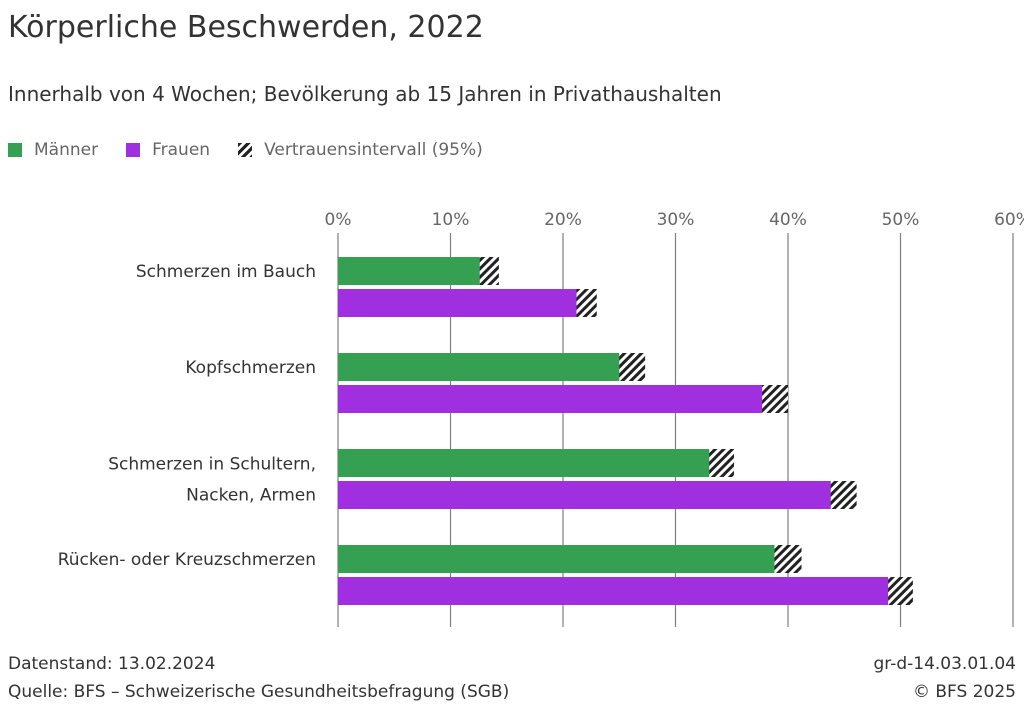  Describe the element at coordinates (133, 150) in the screenshot. I see `legend-swatch-women` at that location.